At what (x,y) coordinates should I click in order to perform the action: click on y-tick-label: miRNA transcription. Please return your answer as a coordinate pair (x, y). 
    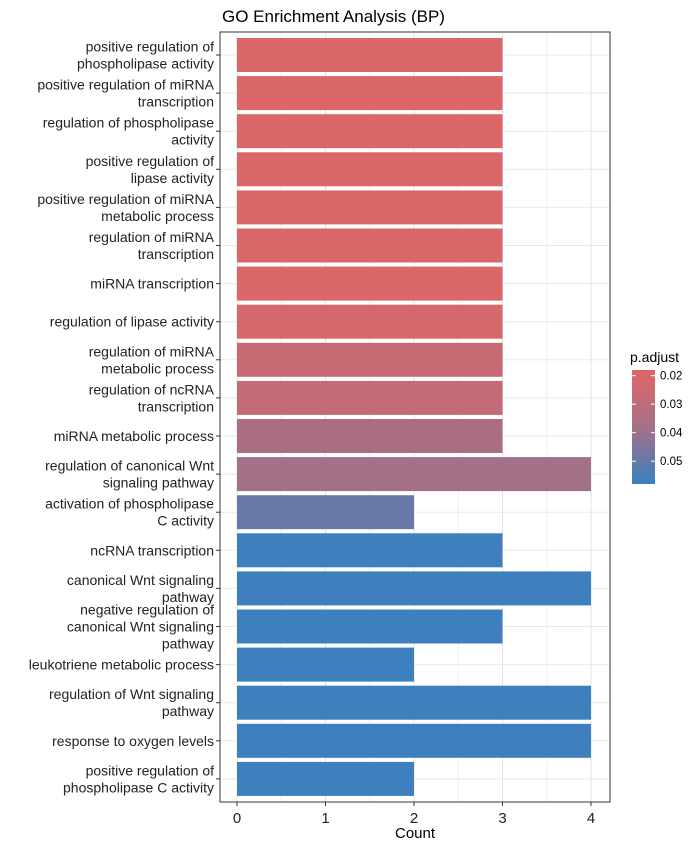
    Looking at the image, I should click on (152, 284).